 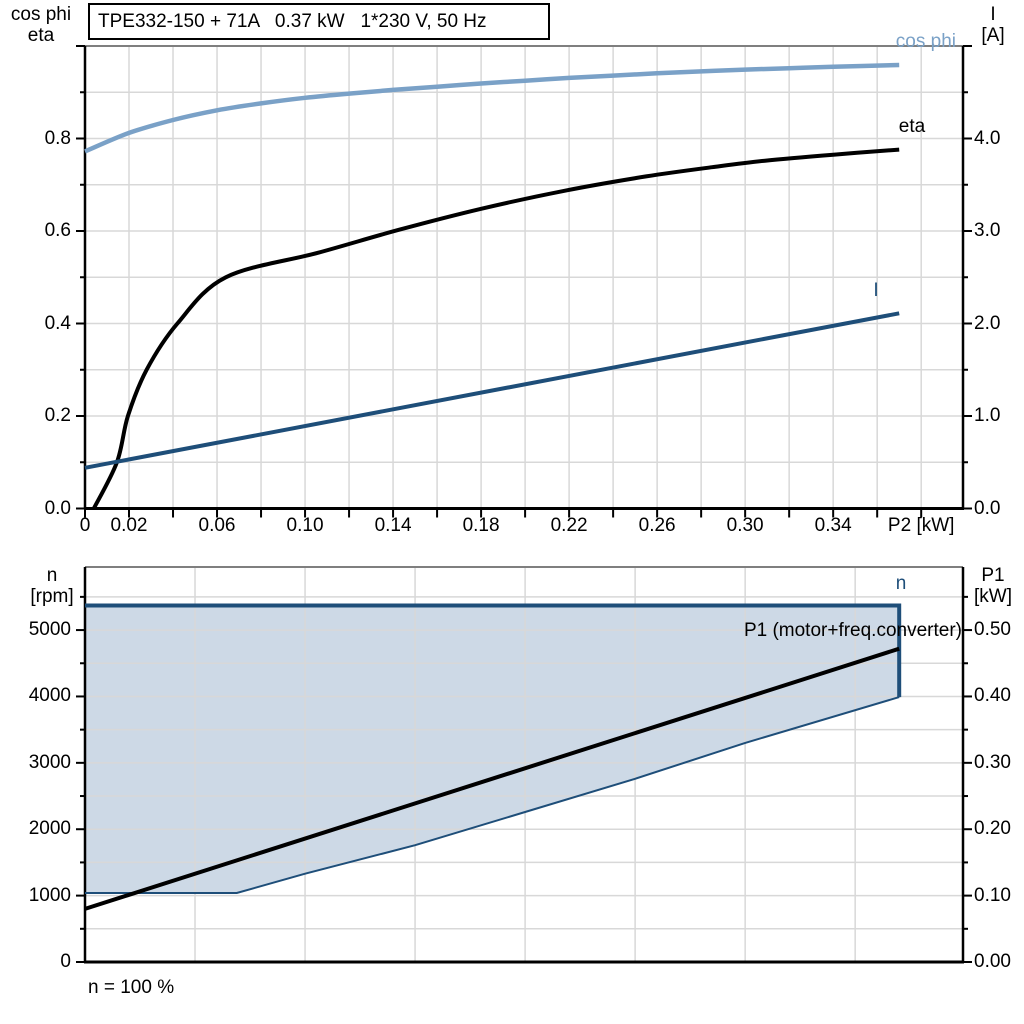 What do you see at coordinates (657, 525) in the screenshot?
I see `x-axis-tick-label: 0.26` at bounding box center [657, 525].